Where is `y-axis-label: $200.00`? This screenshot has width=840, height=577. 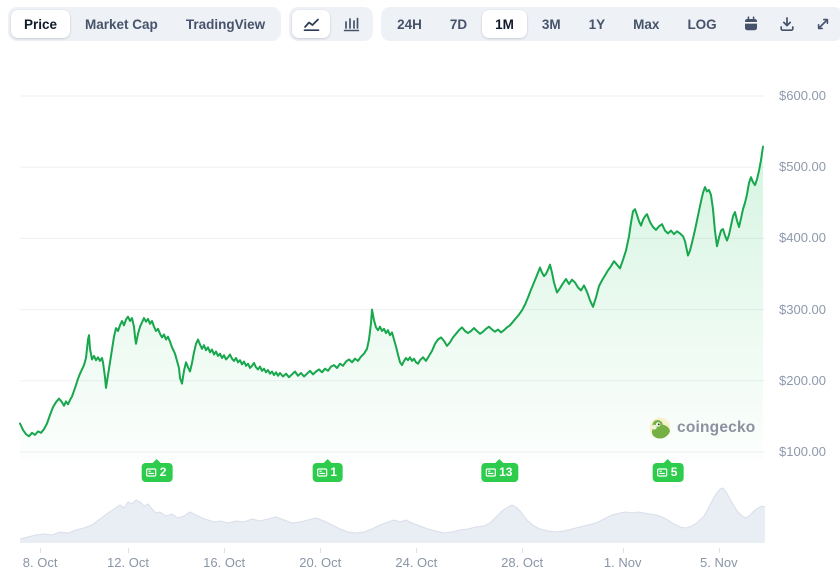 y-axis-label: $200.00 is located at coordinates (802, 380).